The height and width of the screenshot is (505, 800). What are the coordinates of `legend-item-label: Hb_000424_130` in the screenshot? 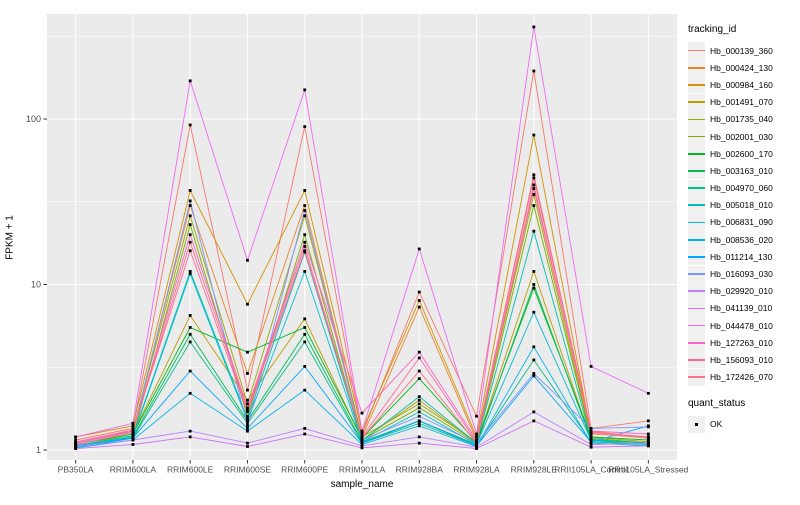 It's located at (741, 67).